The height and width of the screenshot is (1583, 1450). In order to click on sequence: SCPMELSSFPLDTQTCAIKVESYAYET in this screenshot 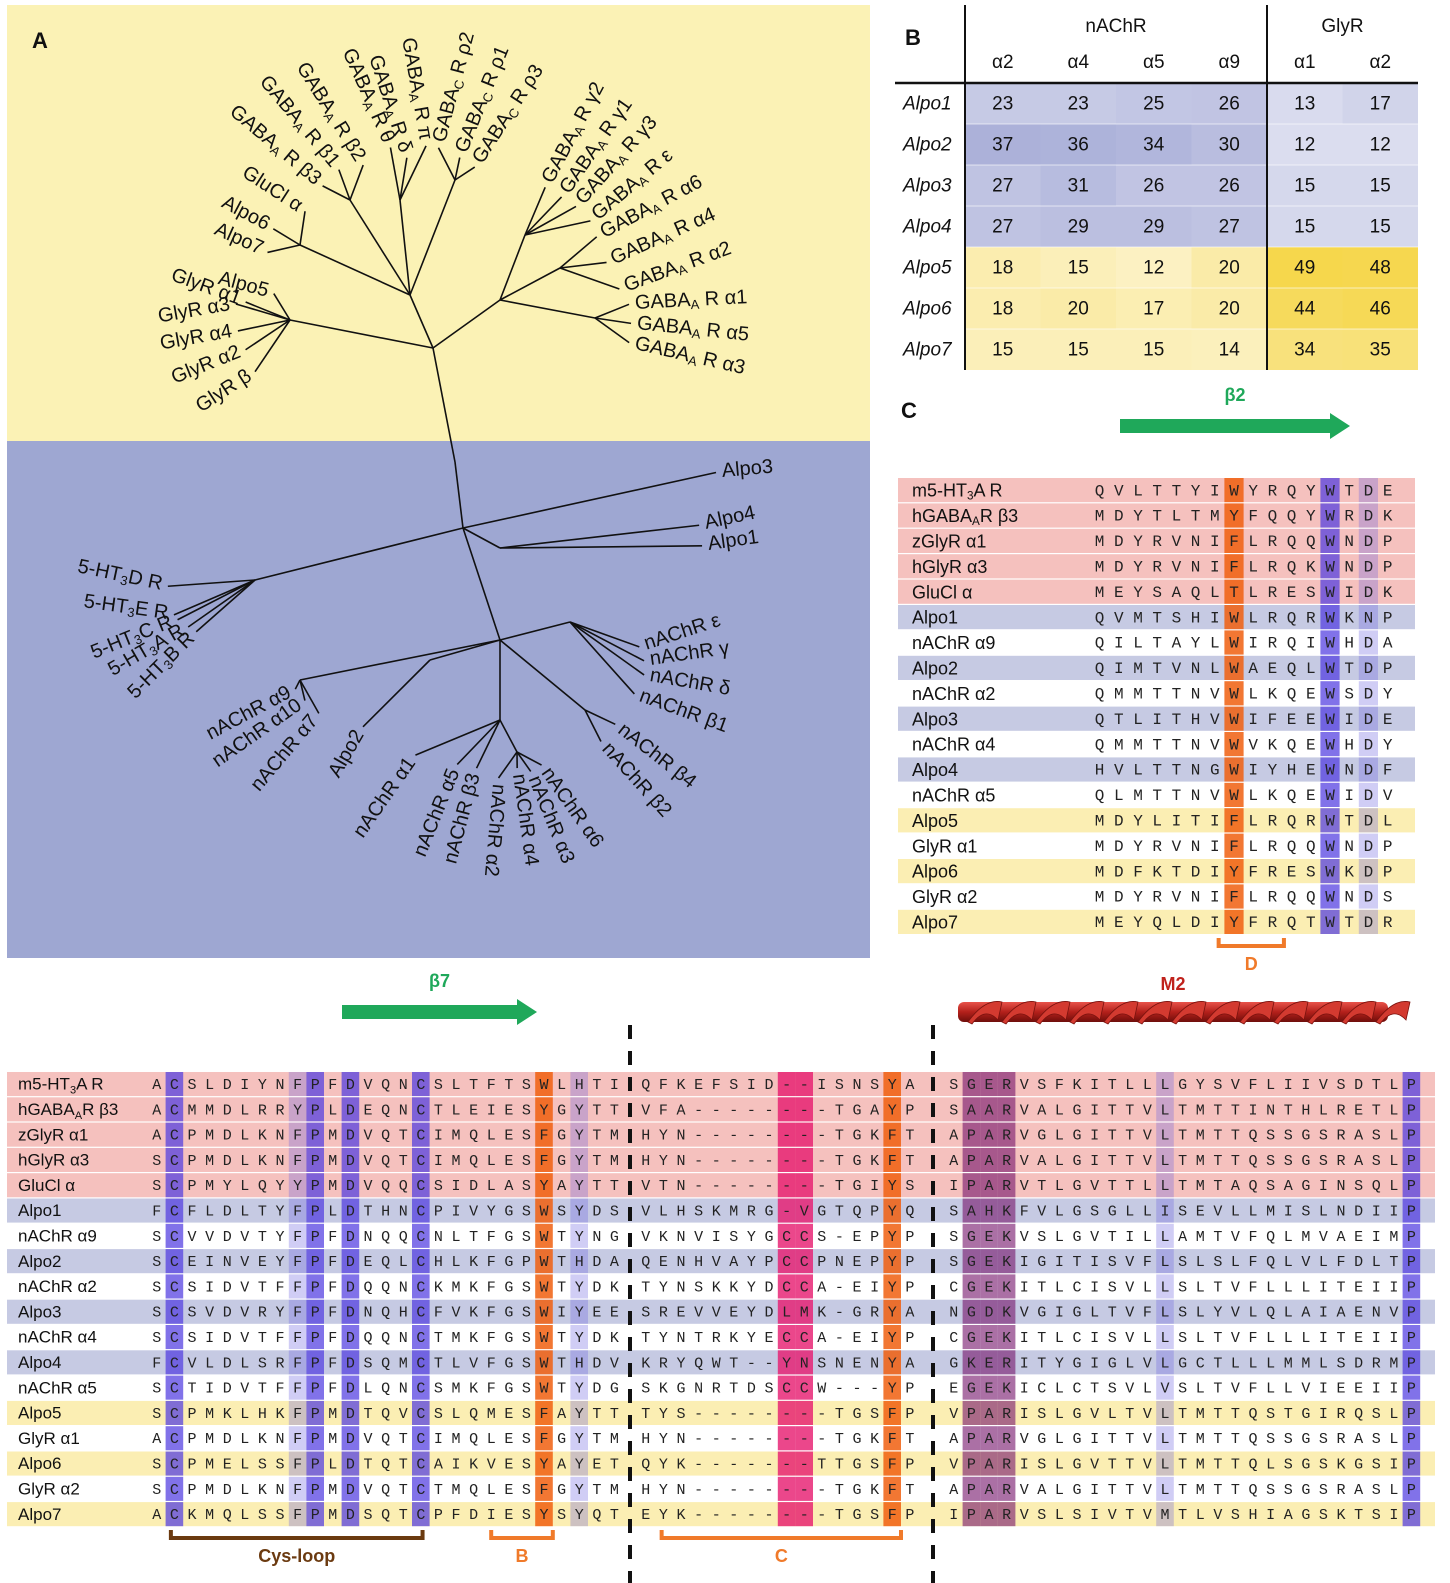, I will do `click(389, 1465)`.